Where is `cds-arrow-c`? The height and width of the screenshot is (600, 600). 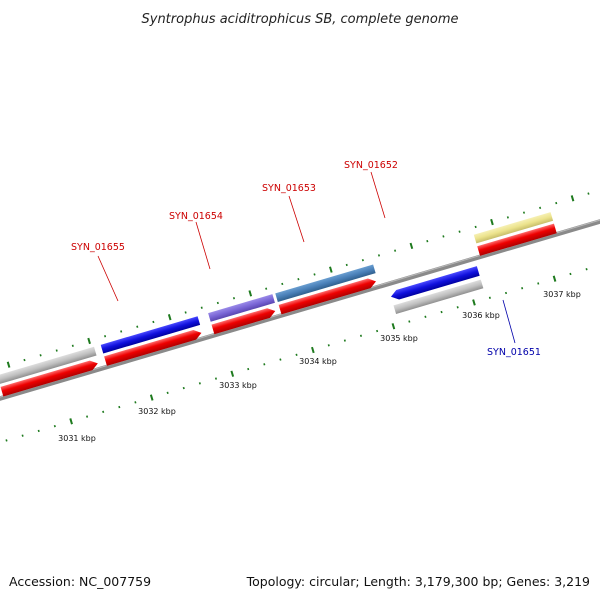
cds-arrow-c is located at coordinates (243, 321).